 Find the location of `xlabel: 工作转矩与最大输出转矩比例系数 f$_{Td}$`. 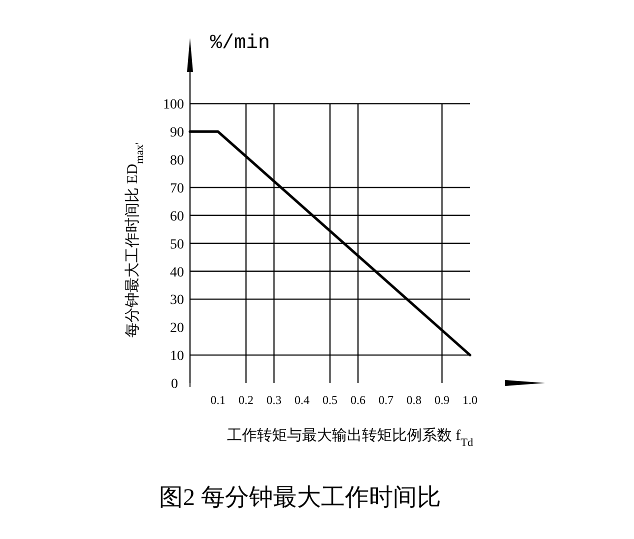

xlabel: 工作转矩与最大输出转矩比例系数 f$_{Td}$ is located at coordinates (350, 438).